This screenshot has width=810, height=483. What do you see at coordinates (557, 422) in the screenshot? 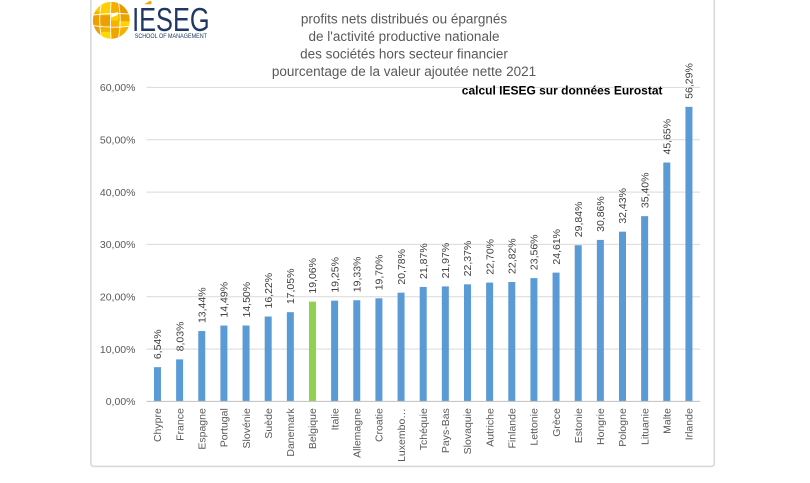
I see `svg-text: Grèce` at bounding box center [557, 422].